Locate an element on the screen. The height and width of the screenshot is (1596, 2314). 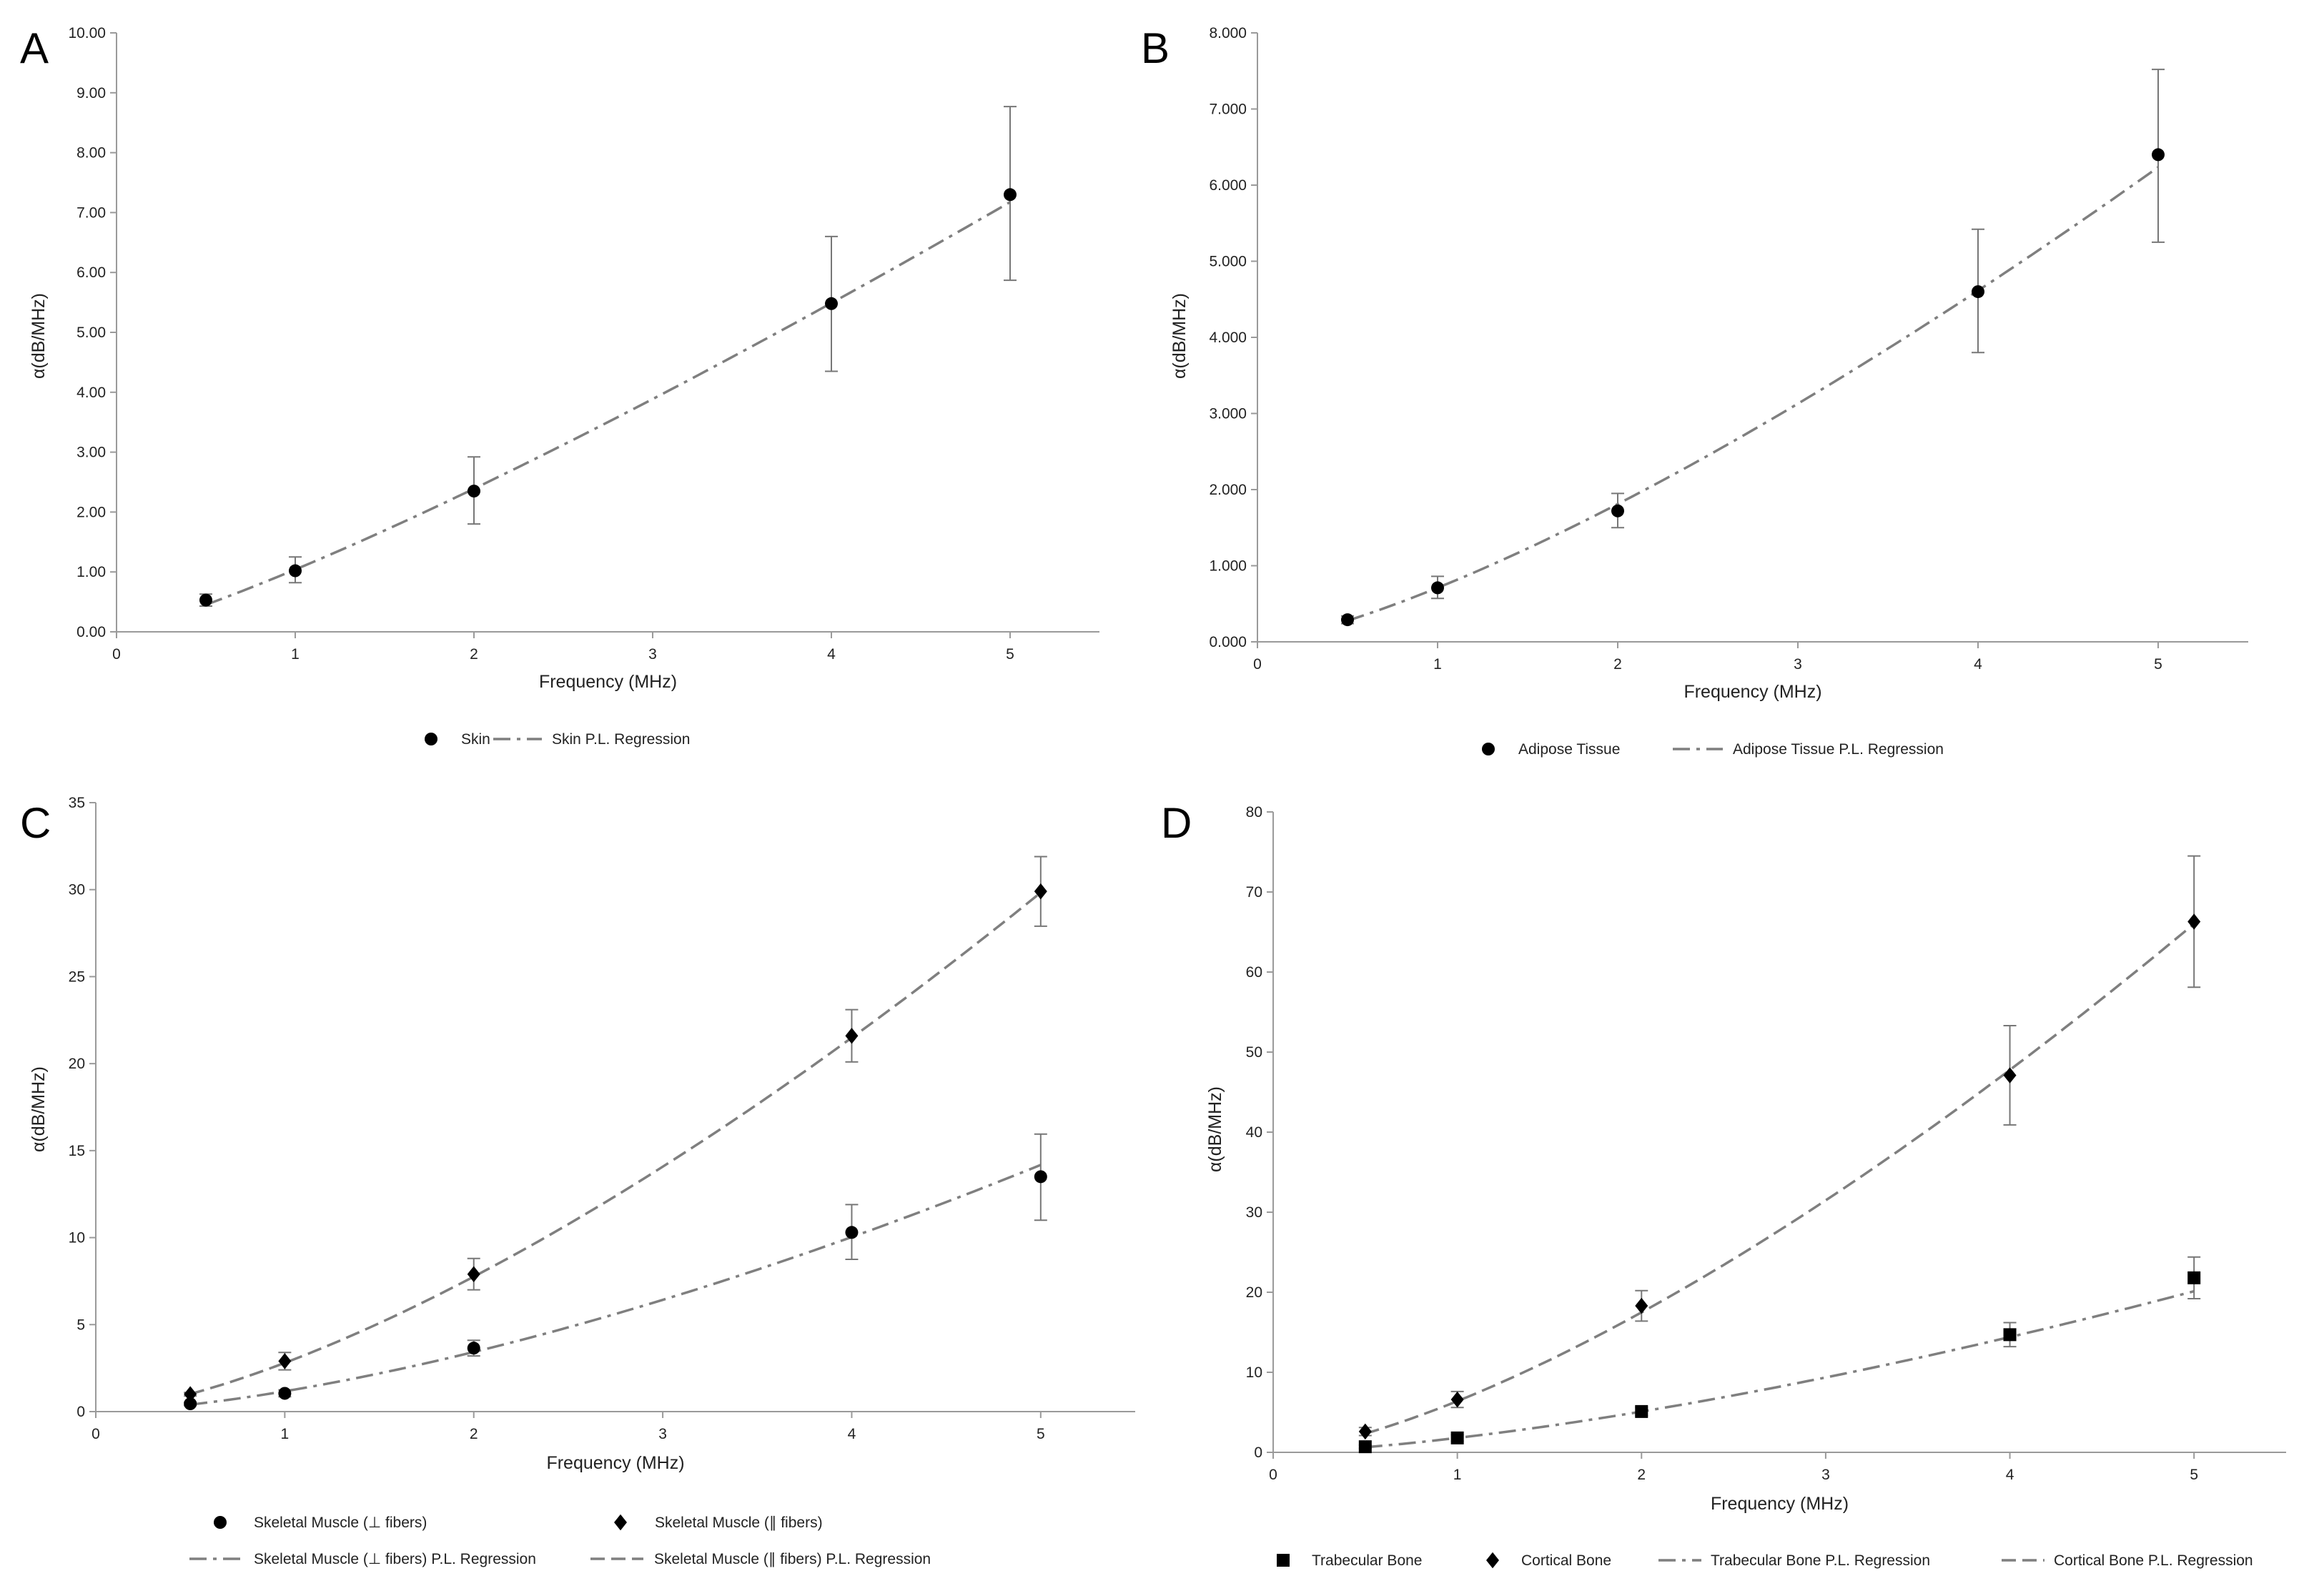
legend-entry: Trabecular Bone P.L. Regression is located at coordinates (1820, 1560).